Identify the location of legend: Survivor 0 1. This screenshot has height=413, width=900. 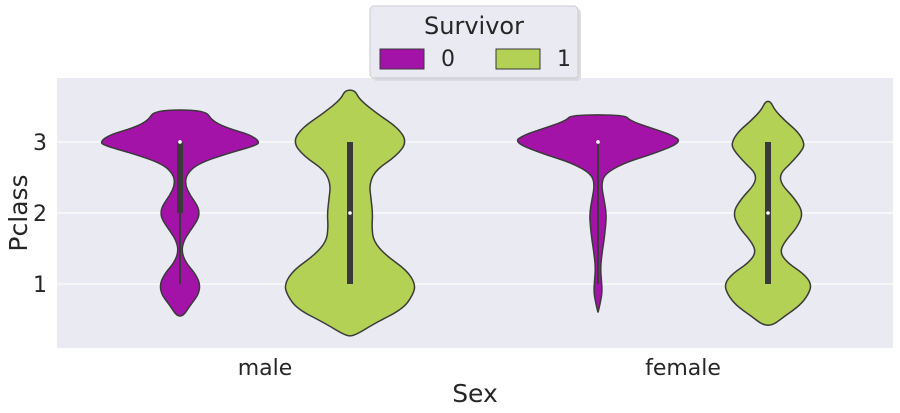
(475, 43).